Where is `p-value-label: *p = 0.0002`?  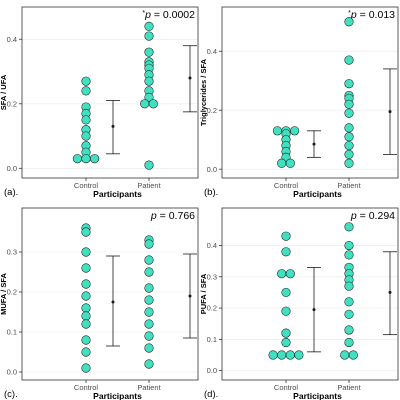 p-value-label: *p = 0.0002 is located at coordinates (168, 15).